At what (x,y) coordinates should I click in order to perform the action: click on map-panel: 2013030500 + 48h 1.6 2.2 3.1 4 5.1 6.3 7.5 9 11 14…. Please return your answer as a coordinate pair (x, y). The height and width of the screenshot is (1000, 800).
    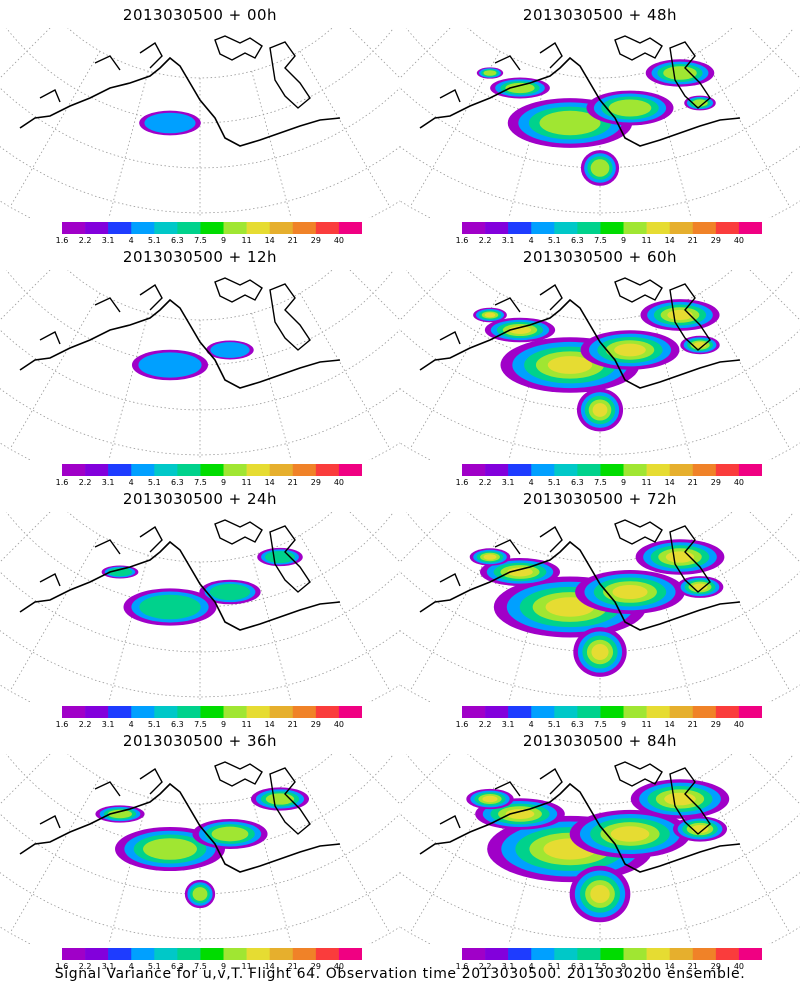
    Looking at the image, I should click on (600, 124).